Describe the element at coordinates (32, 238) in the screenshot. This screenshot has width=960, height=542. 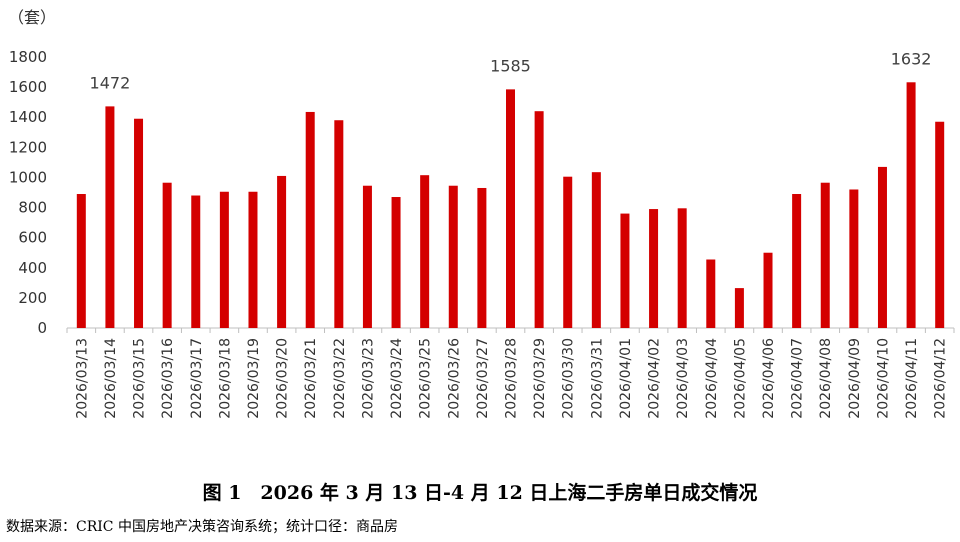
I see `y-tick-label: 600` at that location.